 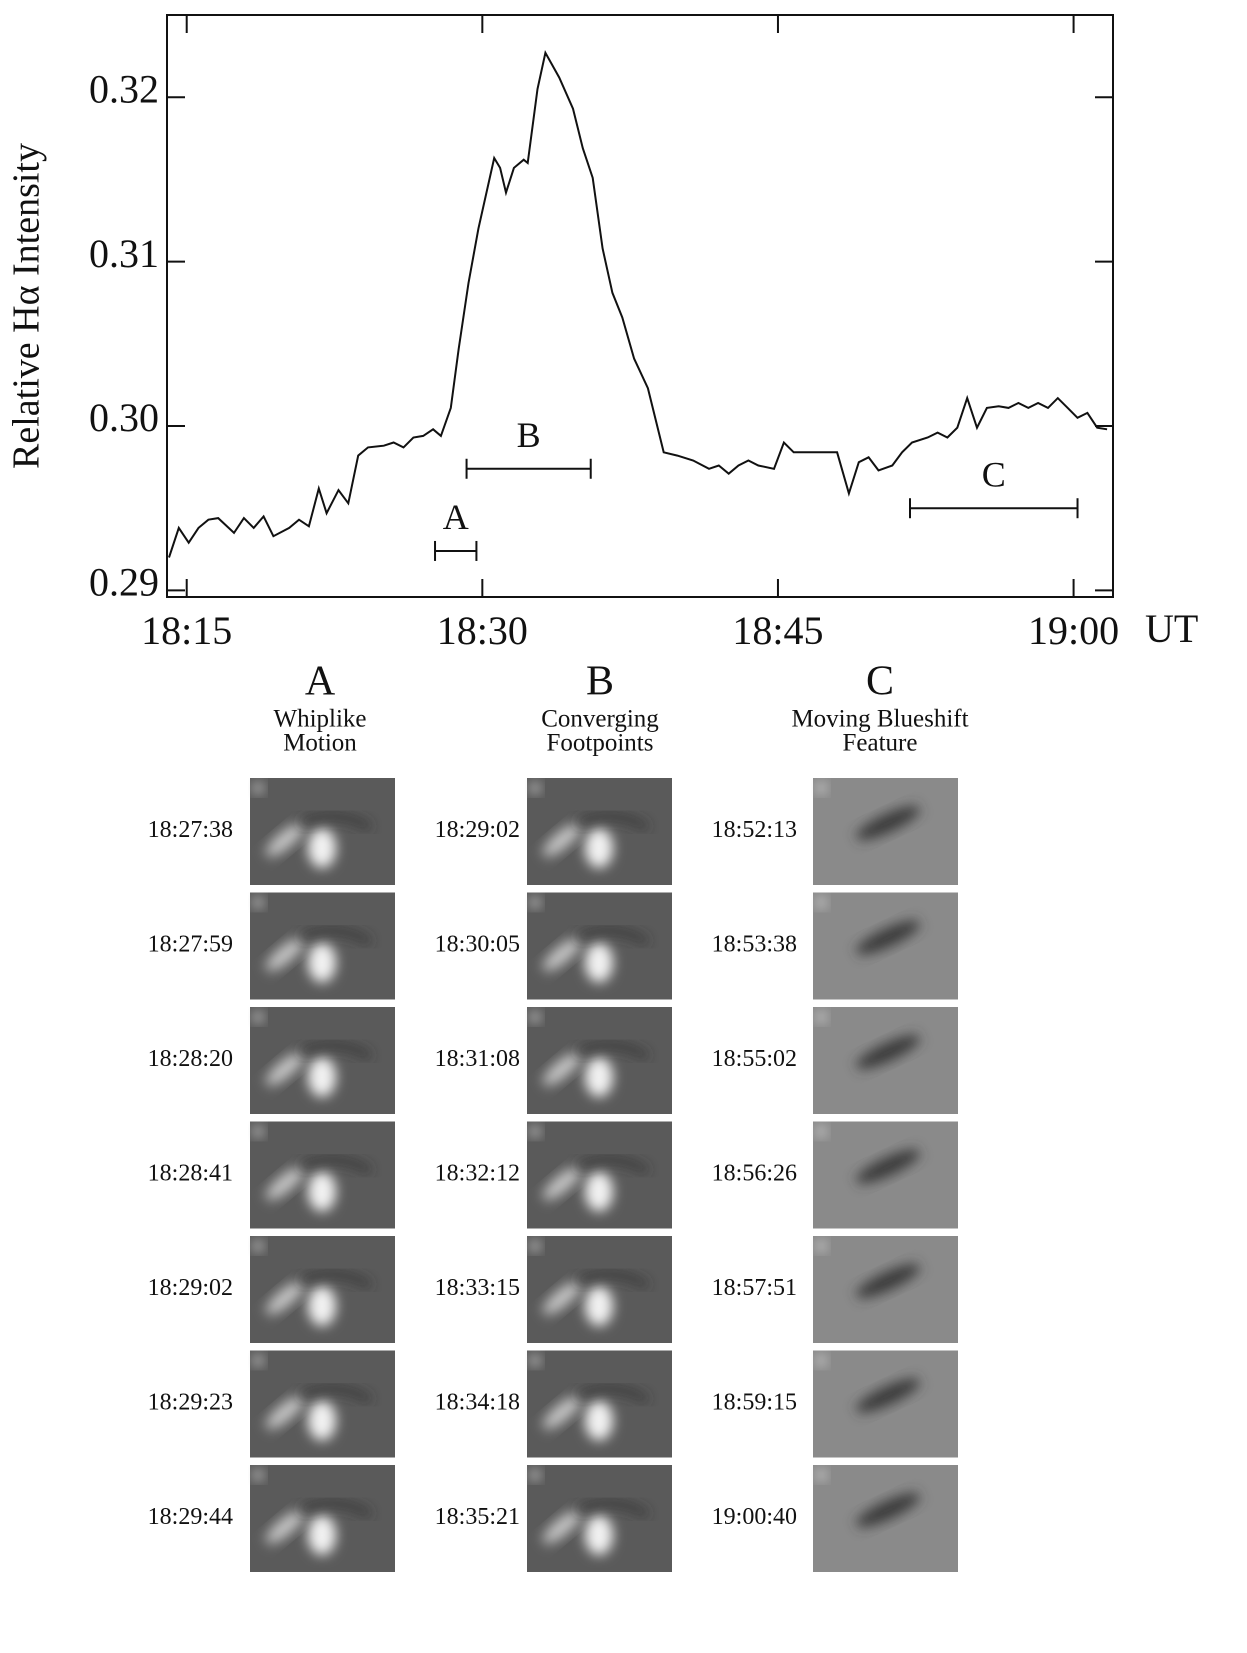 What do you see at coordinates (190, 1059) in the screenshot?
I see `frame-time: 18:28:20` at bounding box center [190, 1059].